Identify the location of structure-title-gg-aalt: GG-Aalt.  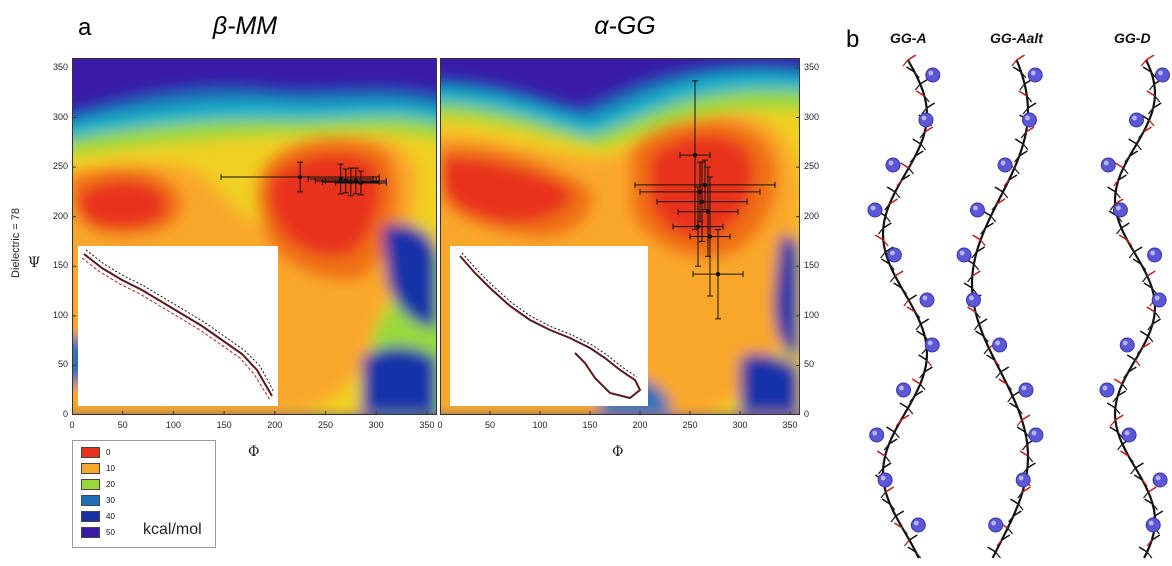
(1016, 38).